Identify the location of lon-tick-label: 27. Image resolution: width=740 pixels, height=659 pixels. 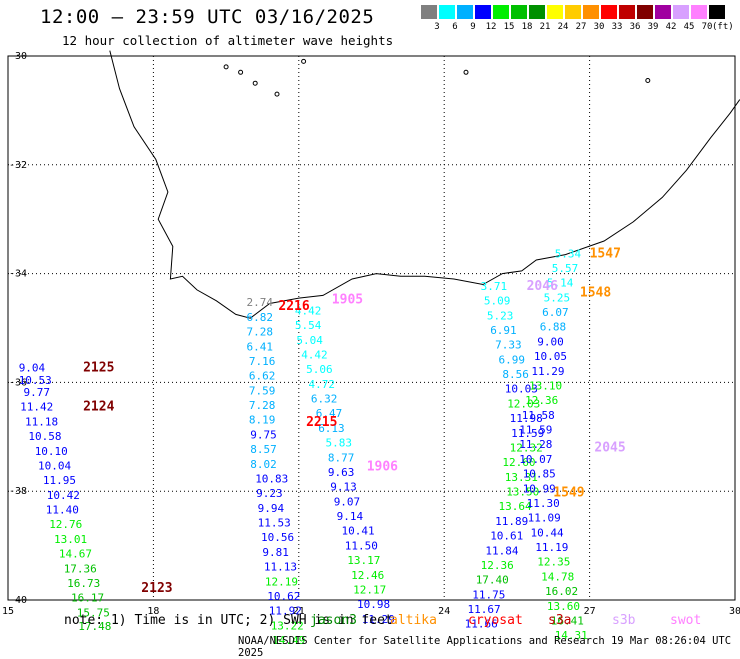
(590, 611).